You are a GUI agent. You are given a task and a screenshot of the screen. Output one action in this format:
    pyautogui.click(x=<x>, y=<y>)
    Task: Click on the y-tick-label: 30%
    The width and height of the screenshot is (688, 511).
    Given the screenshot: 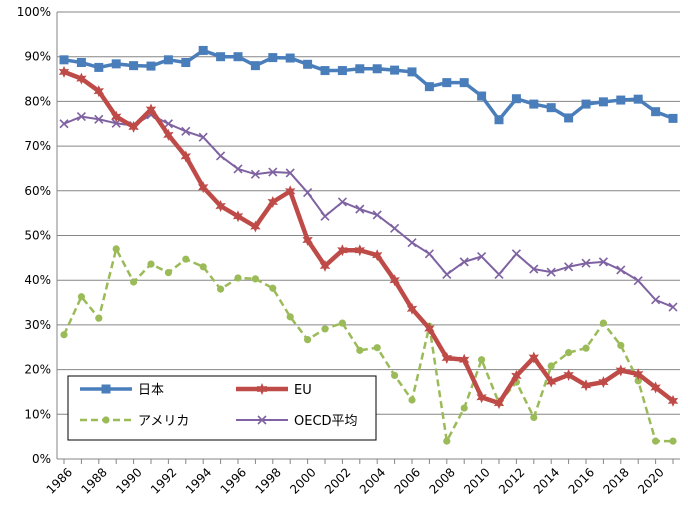 What is the action you would take?
    pyautogui.click(x=37, y=325)
    